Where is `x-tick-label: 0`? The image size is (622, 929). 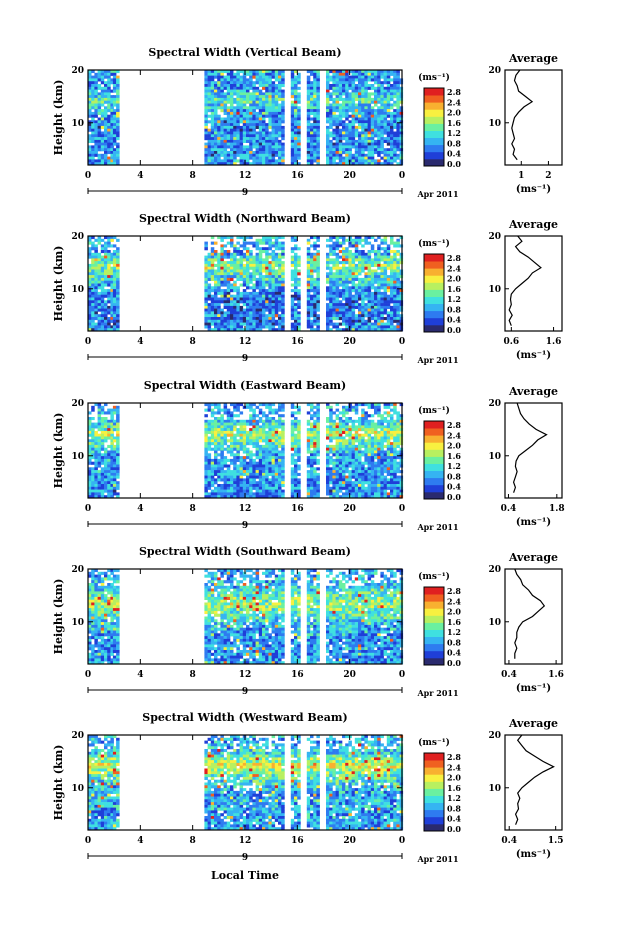
x-tick-label: 0 is located at coordinates (402, 176).